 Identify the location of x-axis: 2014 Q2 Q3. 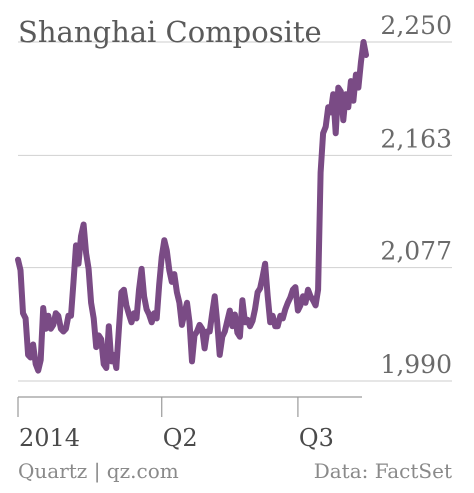
(175, 424).